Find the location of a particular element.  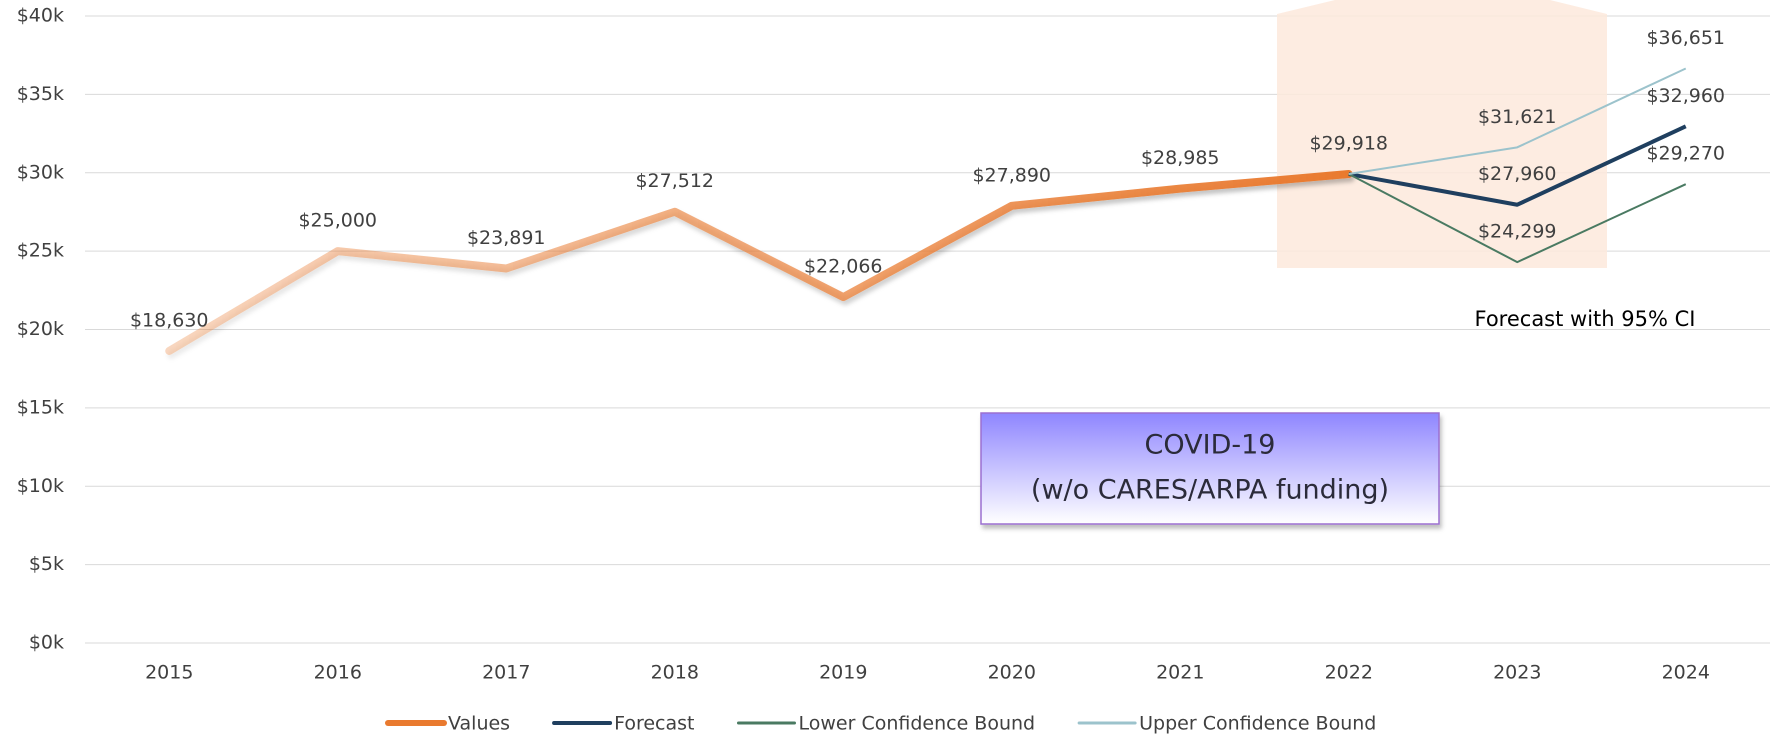

data-label: $22,066 is located at coordinates (843, 267).